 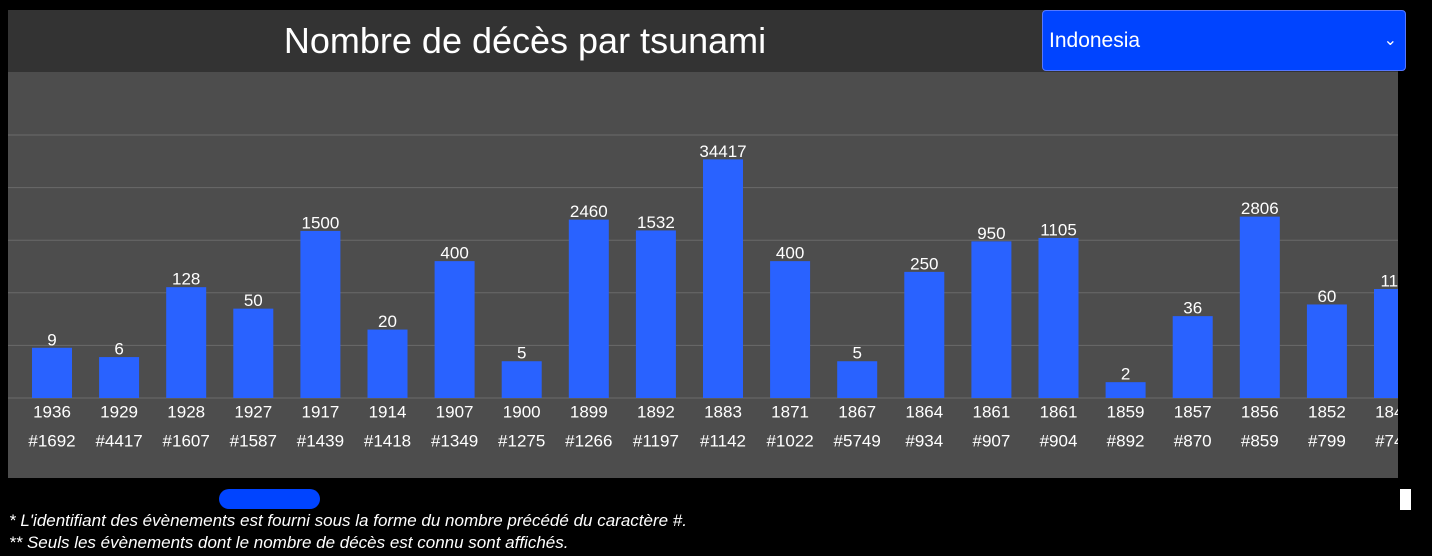 I want to click on event-id-label: #1197, so click(x=656, y=440).